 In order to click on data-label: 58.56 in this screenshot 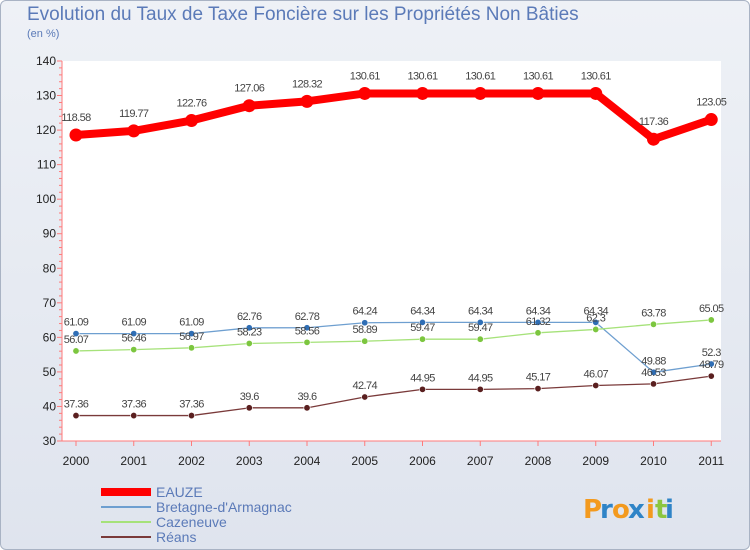, I will do `click(307, 331)`.